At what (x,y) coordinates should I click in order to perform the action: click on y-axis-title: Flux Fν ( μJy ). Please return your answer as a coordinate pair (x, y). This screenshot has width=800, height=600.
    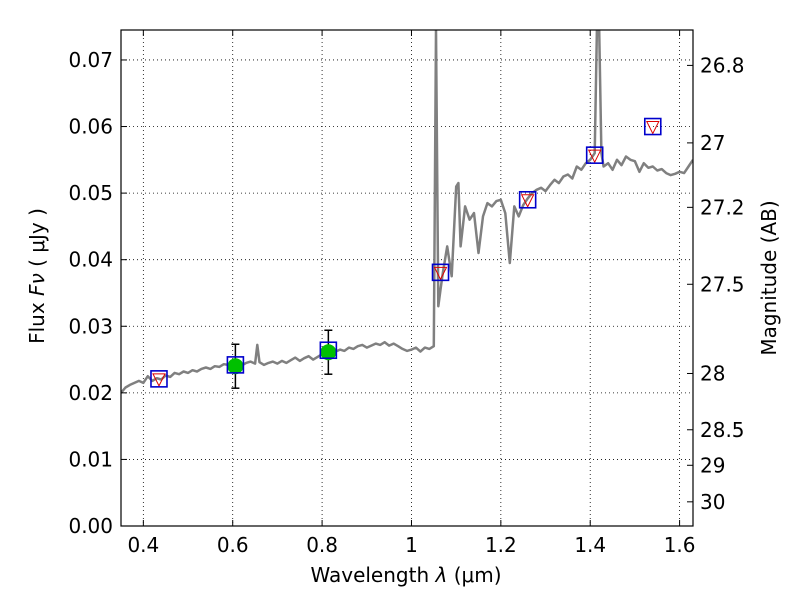
    Looking at the image, I should click on (37, 276).